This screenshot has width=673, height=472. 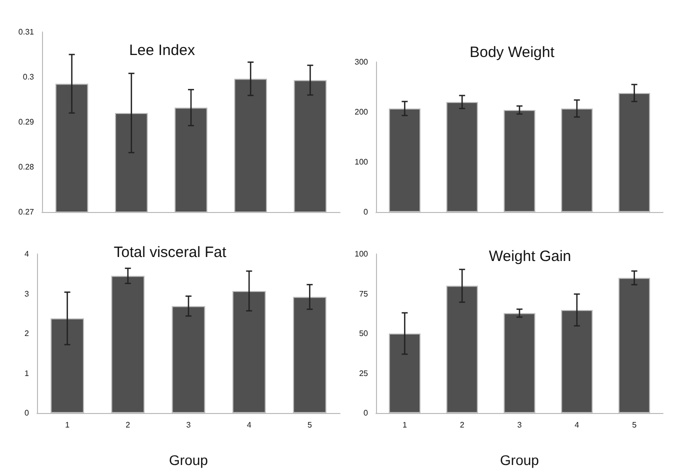 What do you see at coordinates (364, 373) in the screenshot?
I see `y-tick-label: 25` at bounding box center [364, 373].